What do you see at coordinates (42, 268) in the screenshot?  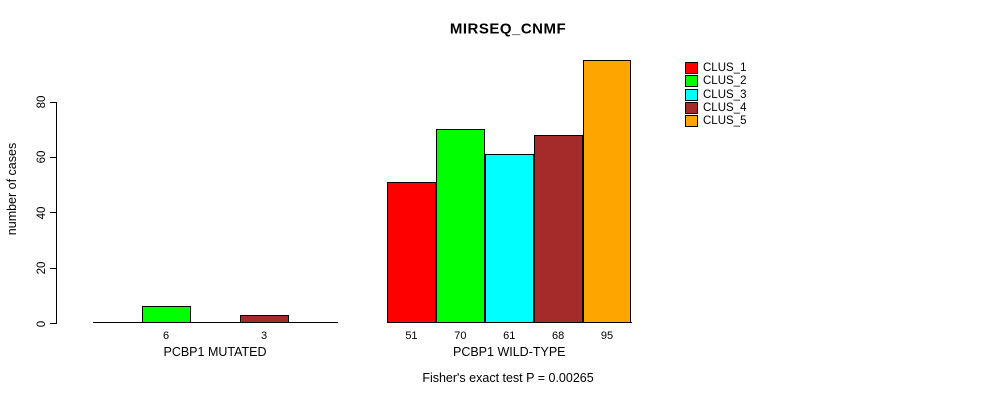 I see `y-tick-label: 20` at bounding box center [42, 268].